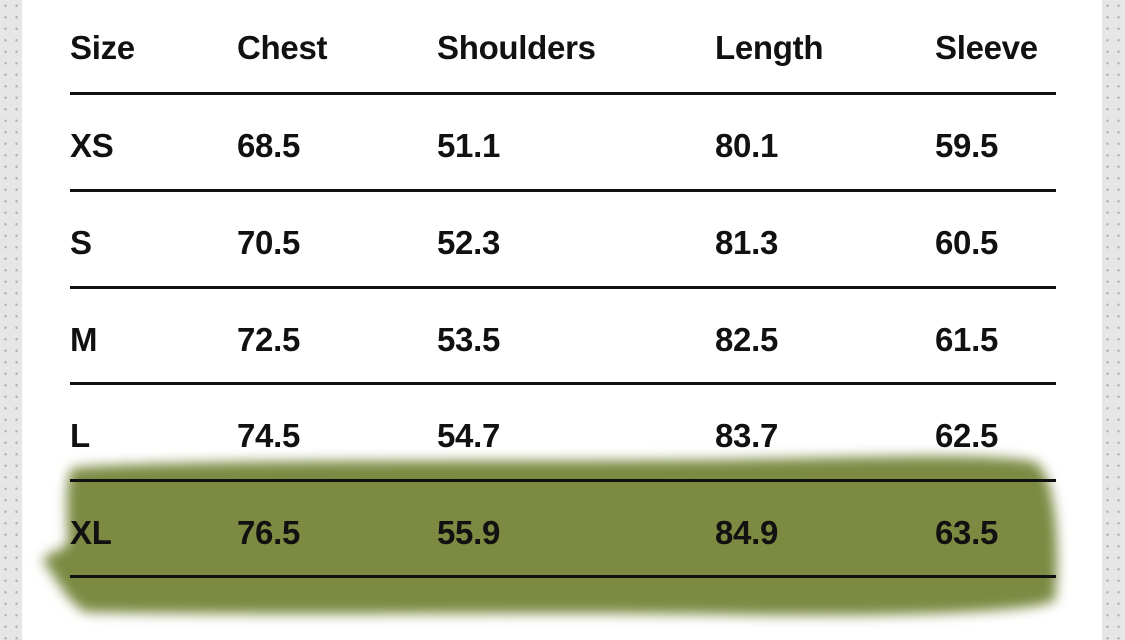 This screenshot has width=1125, height=640. I want to click on table-header-row: Size Chest Shoulders Length Sleeve, so click(563, 48).